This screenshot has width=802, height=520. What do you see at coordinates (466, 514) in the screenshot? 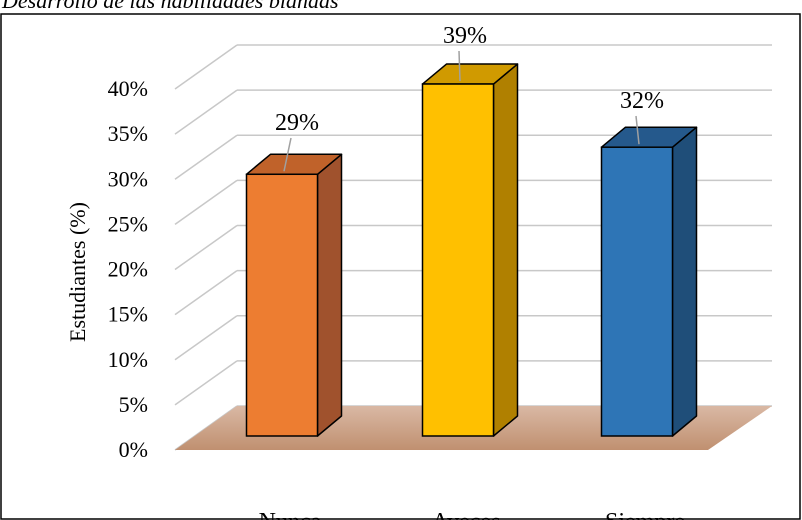
I see `x-tick-label: Aveces` at bounding box center [466, 514].